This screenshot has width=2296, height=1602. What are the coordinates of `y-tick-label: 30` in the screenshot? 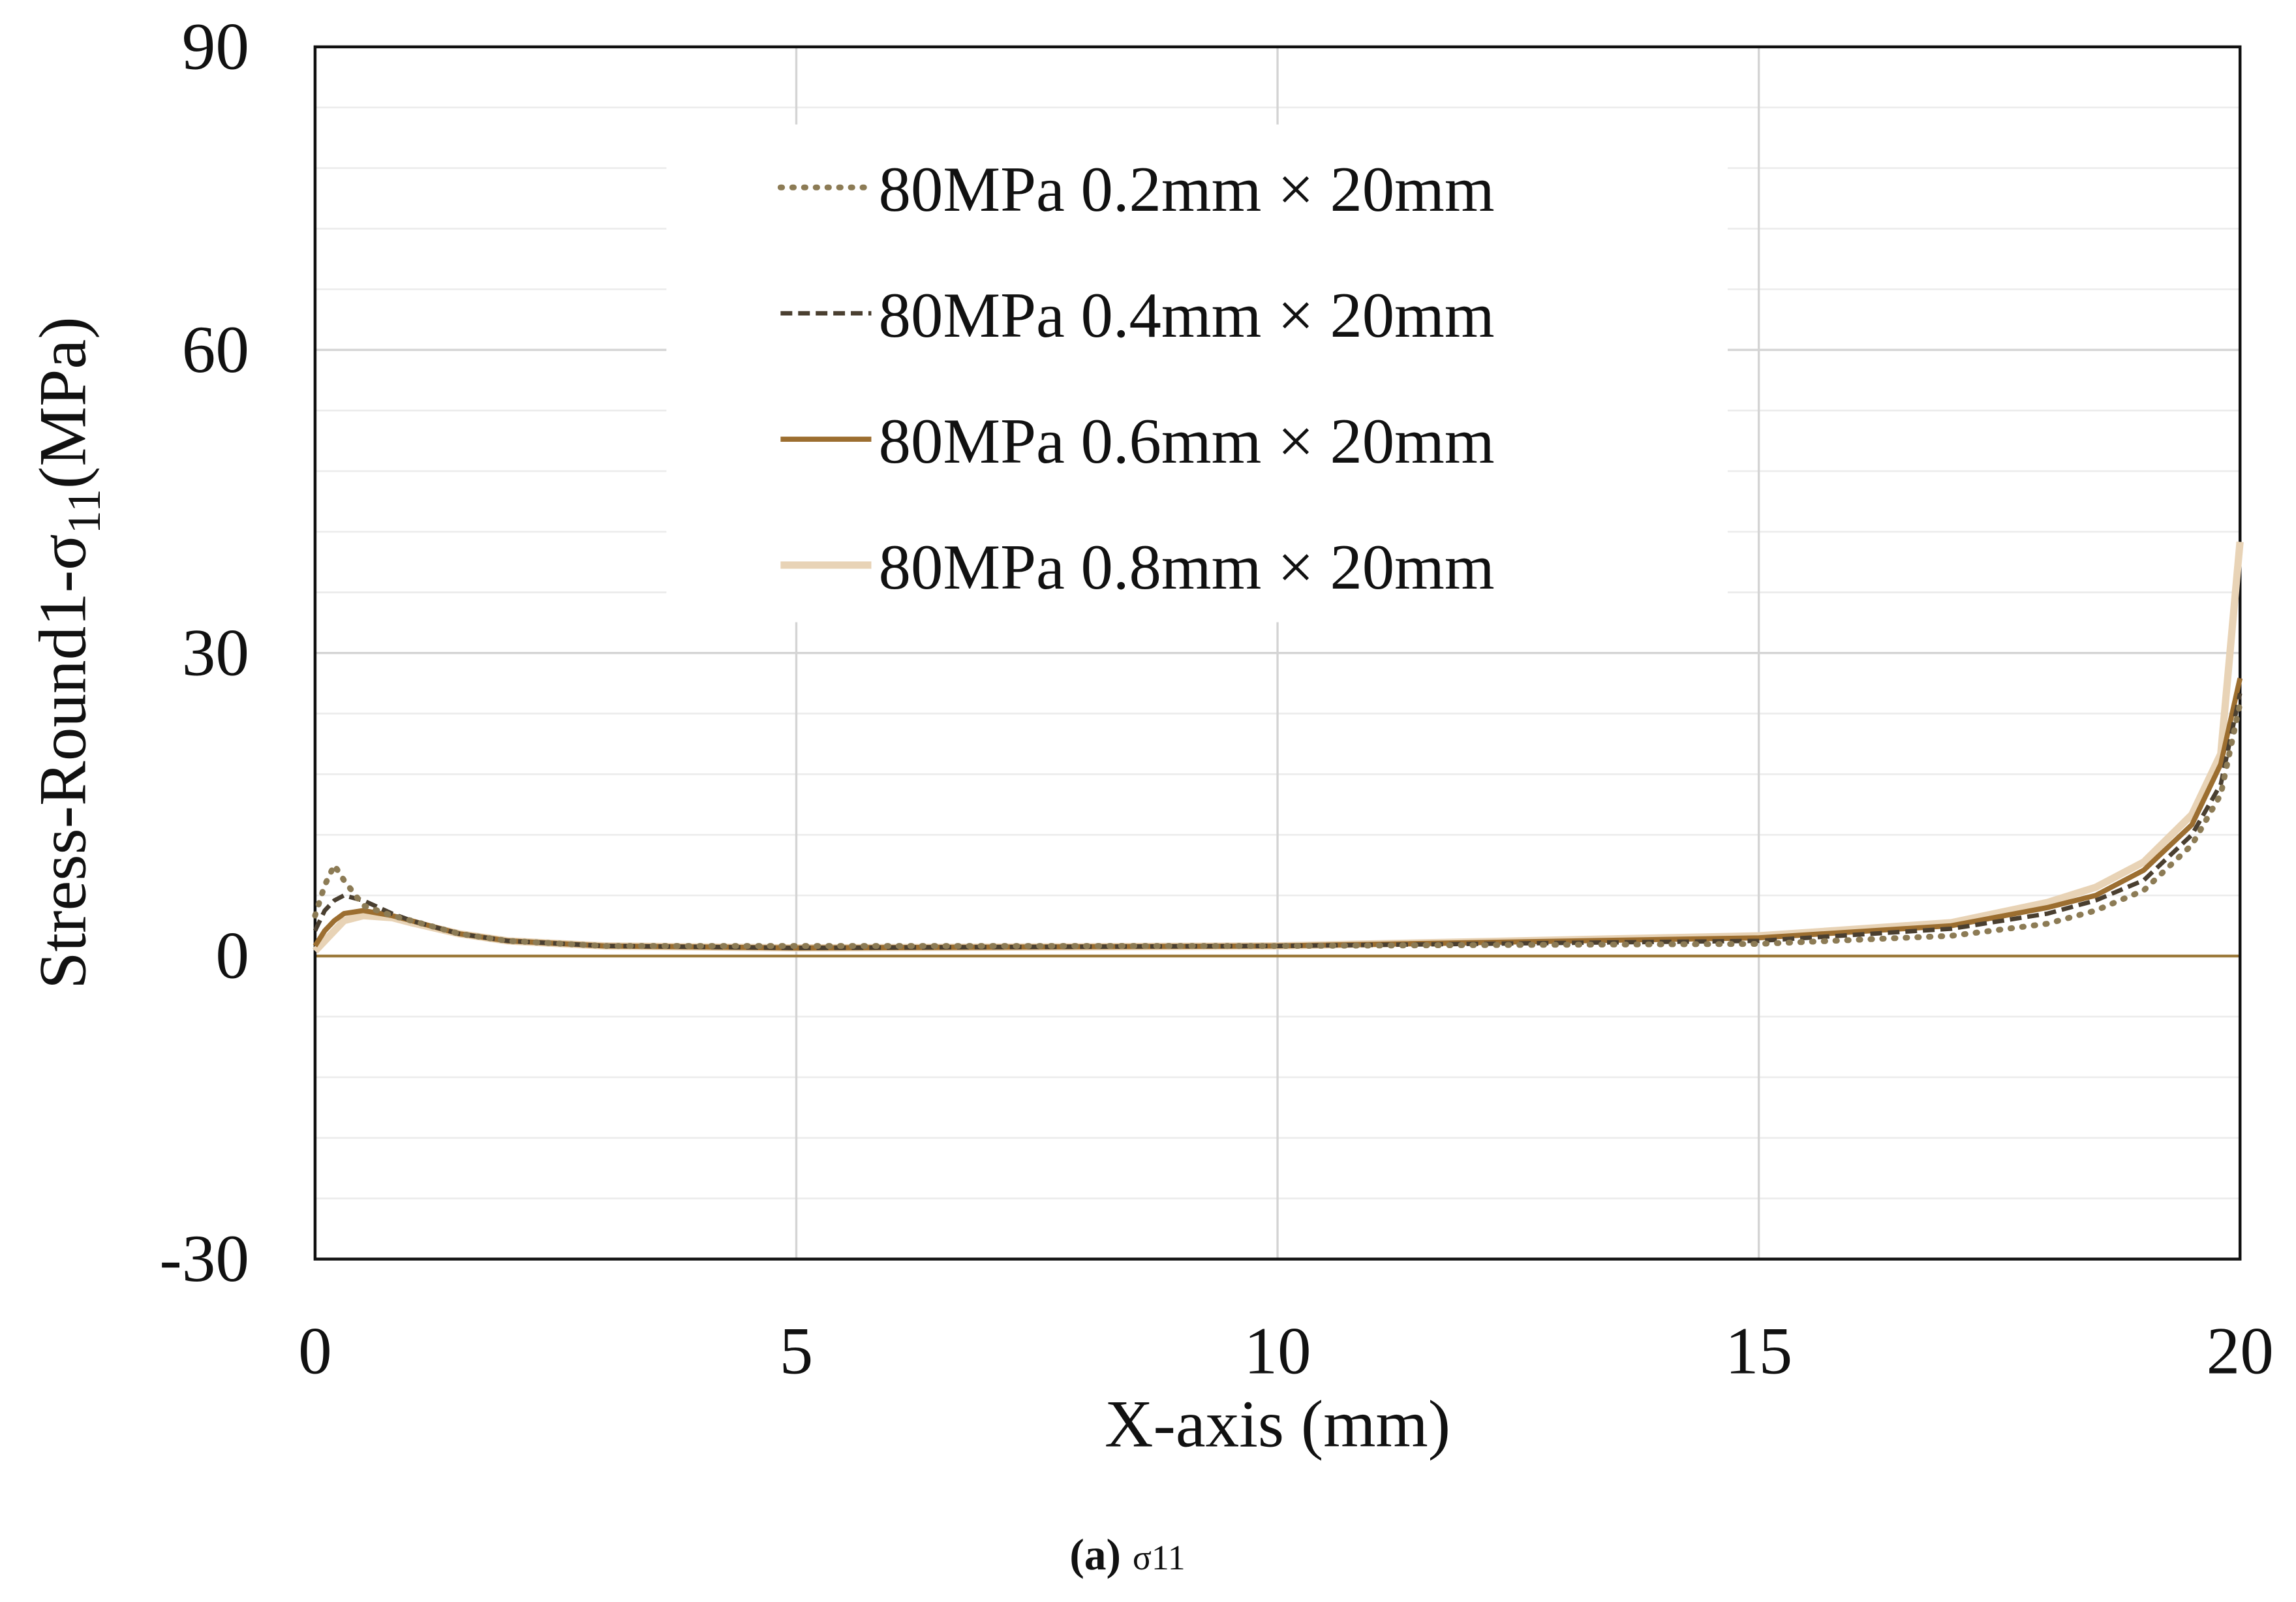 It's located at (215, 653).